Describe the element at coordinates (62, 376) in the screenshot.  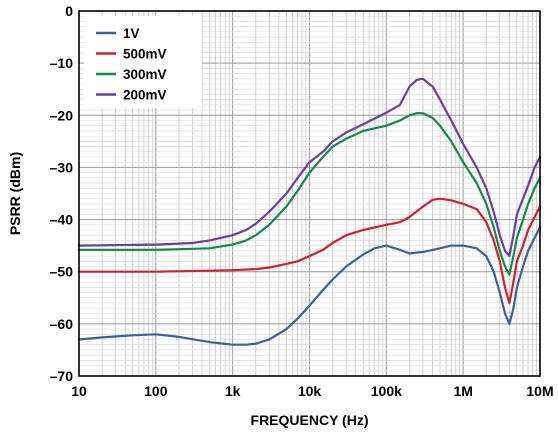
I see `y-tick-label: –70` at that location.